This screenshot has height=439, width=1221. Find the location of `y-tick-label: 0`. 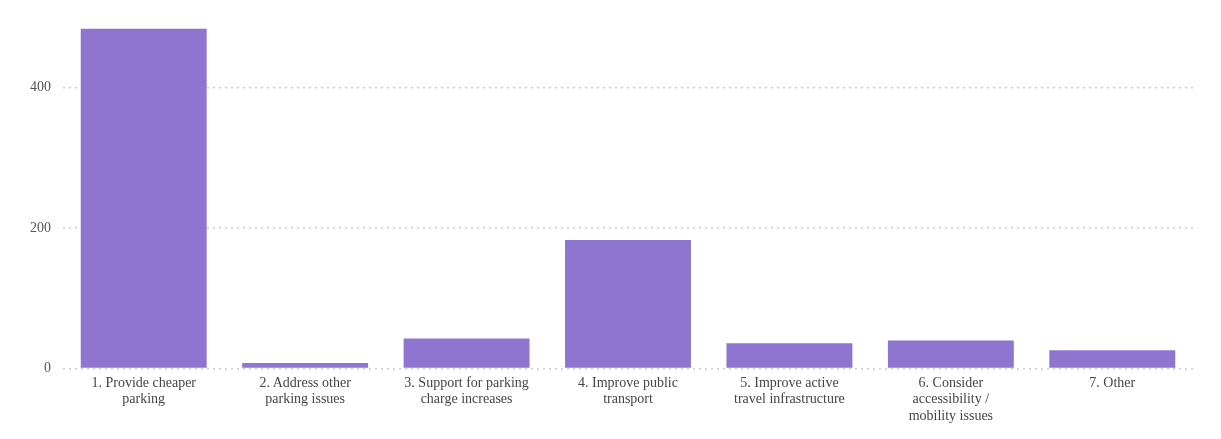

y-tick-label: 0 is located at coordinates (47, 368).